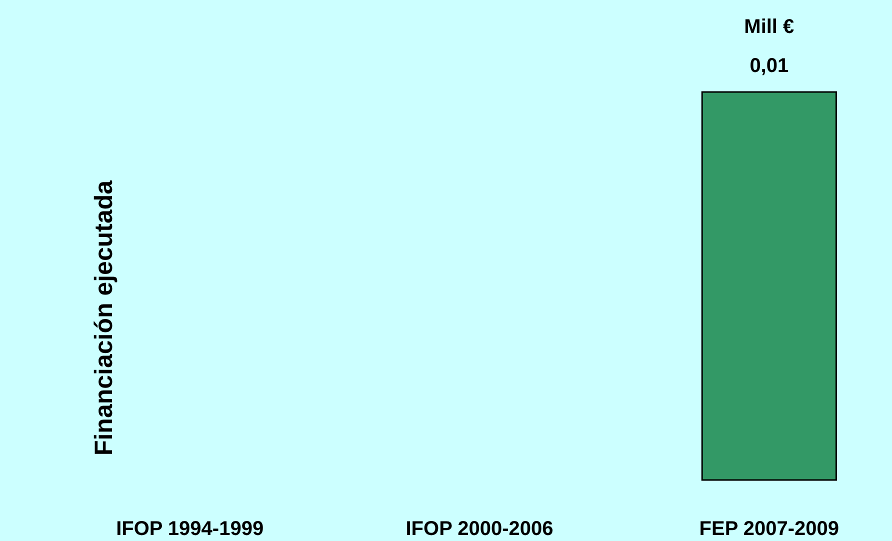 The image size is (892, 541). What do you see at coordinates (190, 529) in the screenshot?
I see `x-tick-label: IFOP 1994-1999` at bounding box center [190, 529].